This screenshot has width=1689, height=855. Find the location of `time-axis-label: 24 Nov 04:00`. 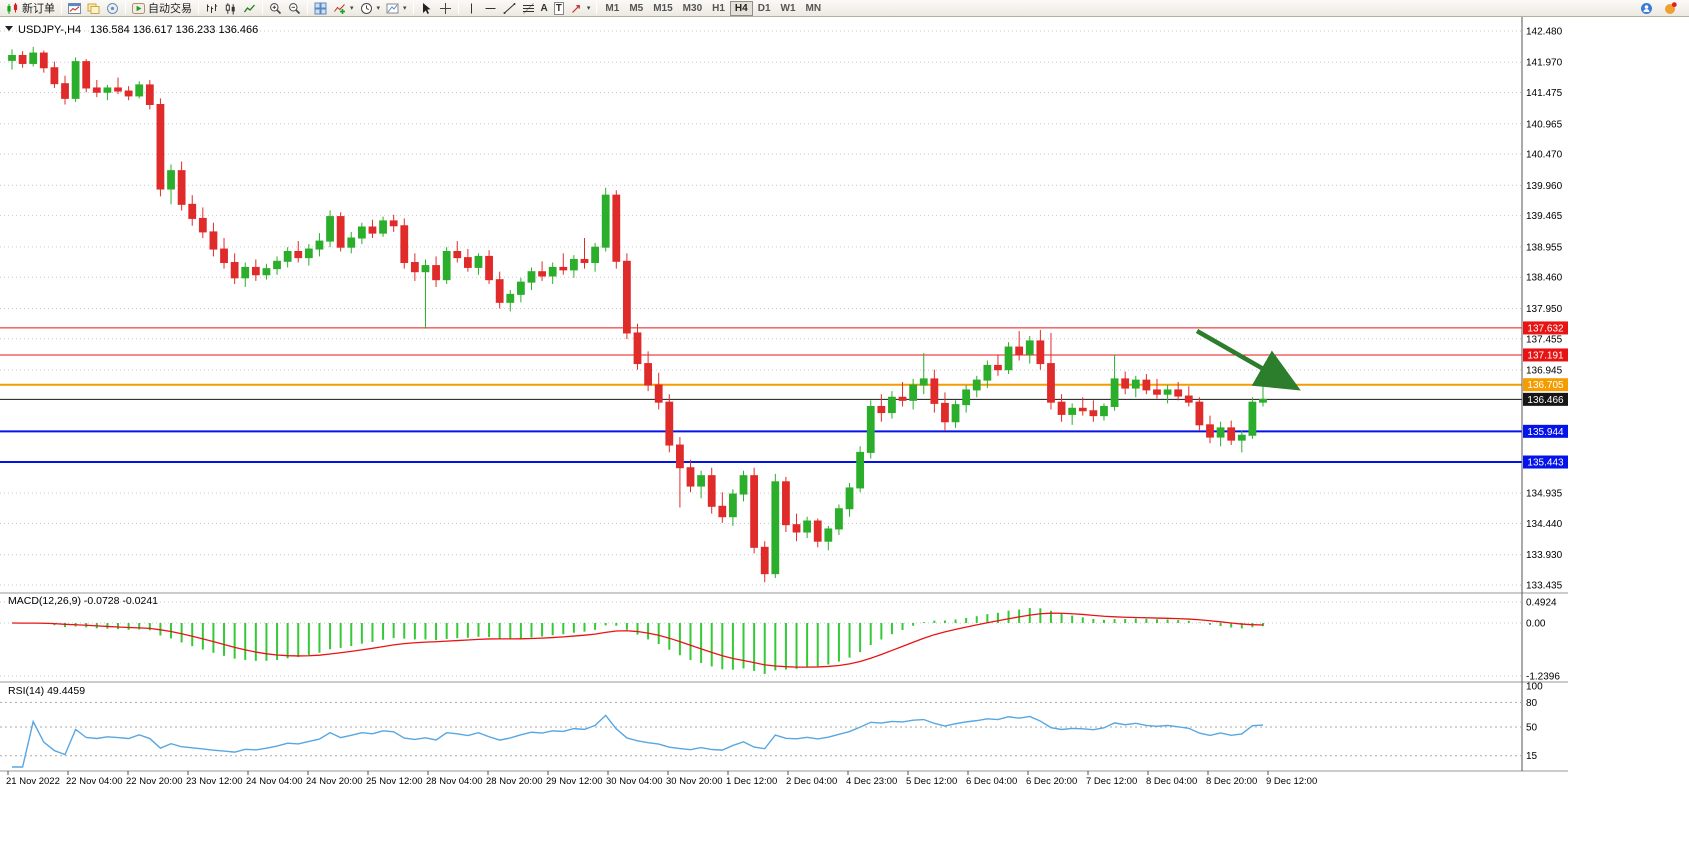

time-axis-label: 24 Nov 04:00 is located at coordinates (274, 781).